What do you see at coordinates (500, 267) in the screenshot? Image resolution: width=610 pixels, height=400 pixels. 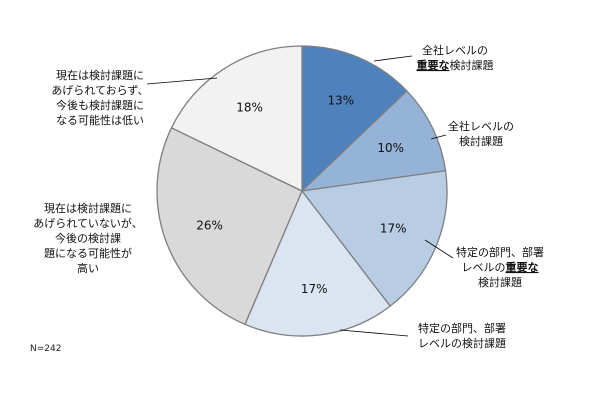 I see `slice-category-label: 特定の部門、部署レベルの重要な検討課題` at bounding box center [500, 267].